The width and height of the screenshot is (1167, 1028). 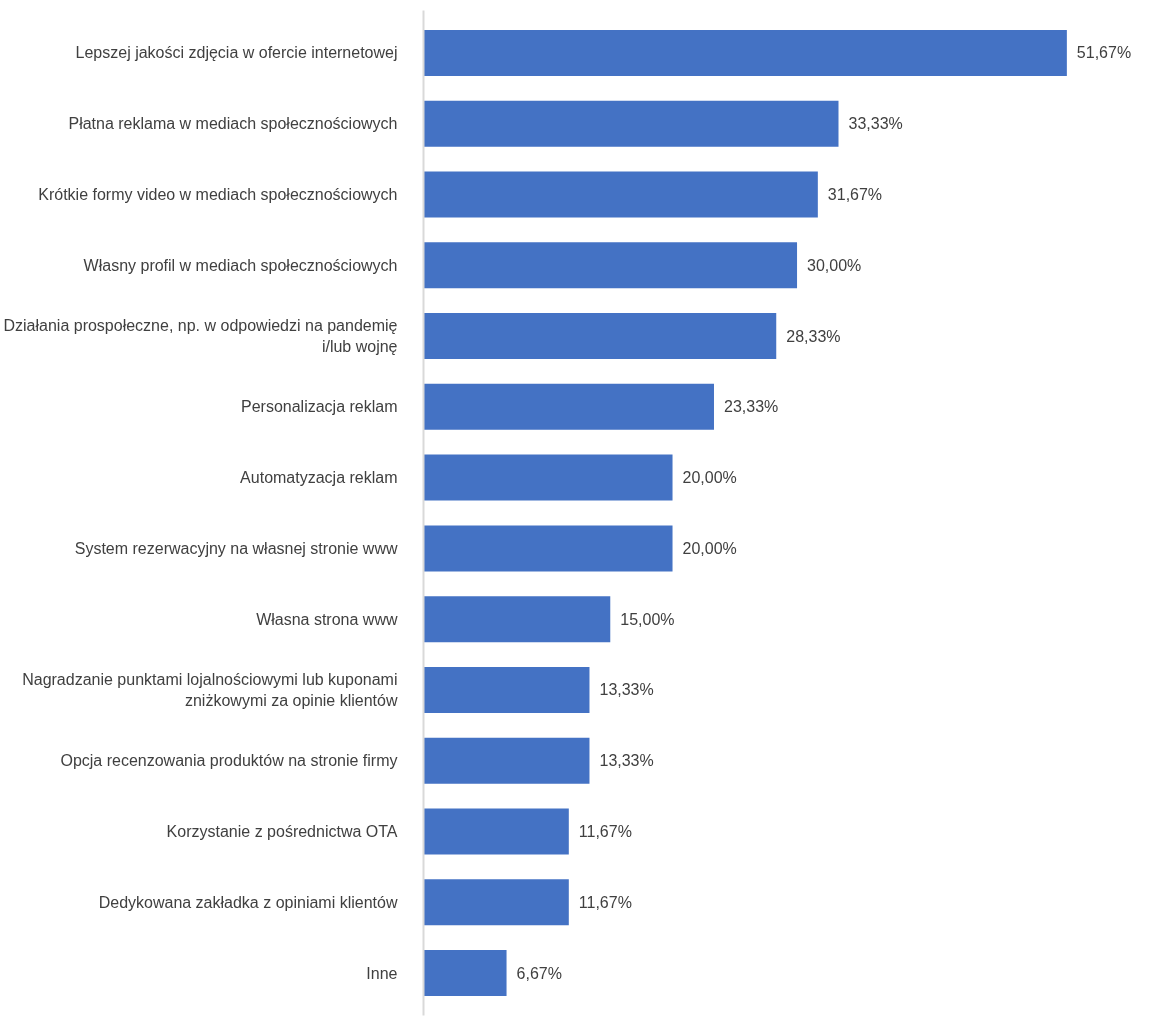 I want to click on y-tick-label: System rezerwacyjny na własnej stronie www, so click(x=236, y=548).